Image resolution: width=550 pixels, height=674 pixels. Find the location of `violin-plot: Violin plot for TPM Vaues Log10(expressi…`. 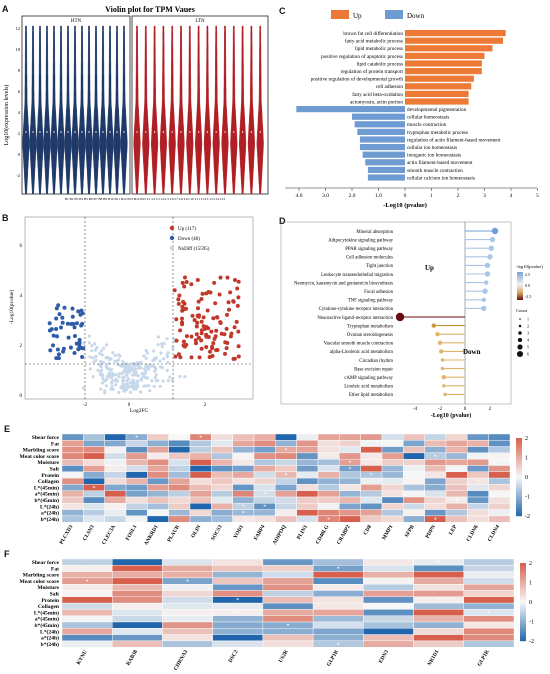

violin-plot: Violin plot for TPM Vaues Log10(expressi… is located at coordinates (136, 103).